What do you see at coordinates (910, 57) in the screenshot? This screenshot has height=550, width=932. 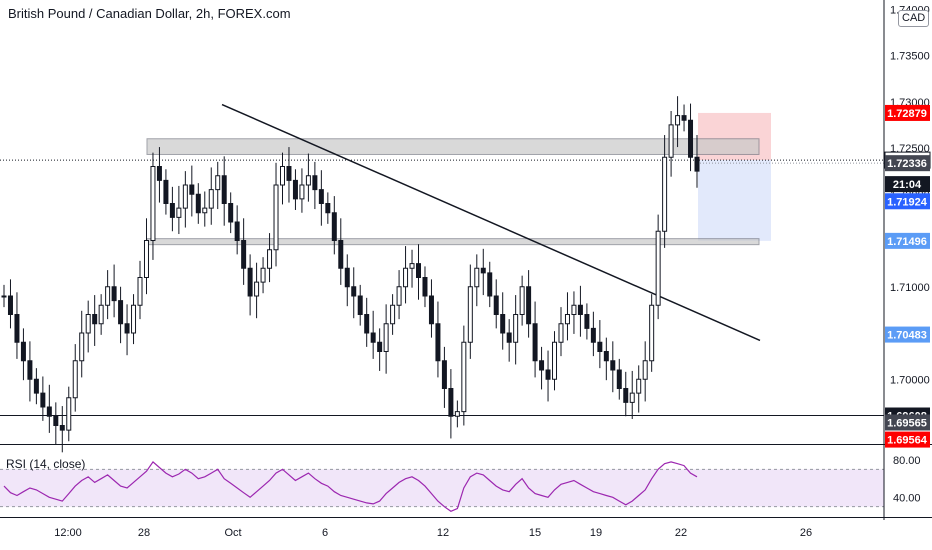 I see `price-tick-label: 1.73500` at bounding box center [910, 57].